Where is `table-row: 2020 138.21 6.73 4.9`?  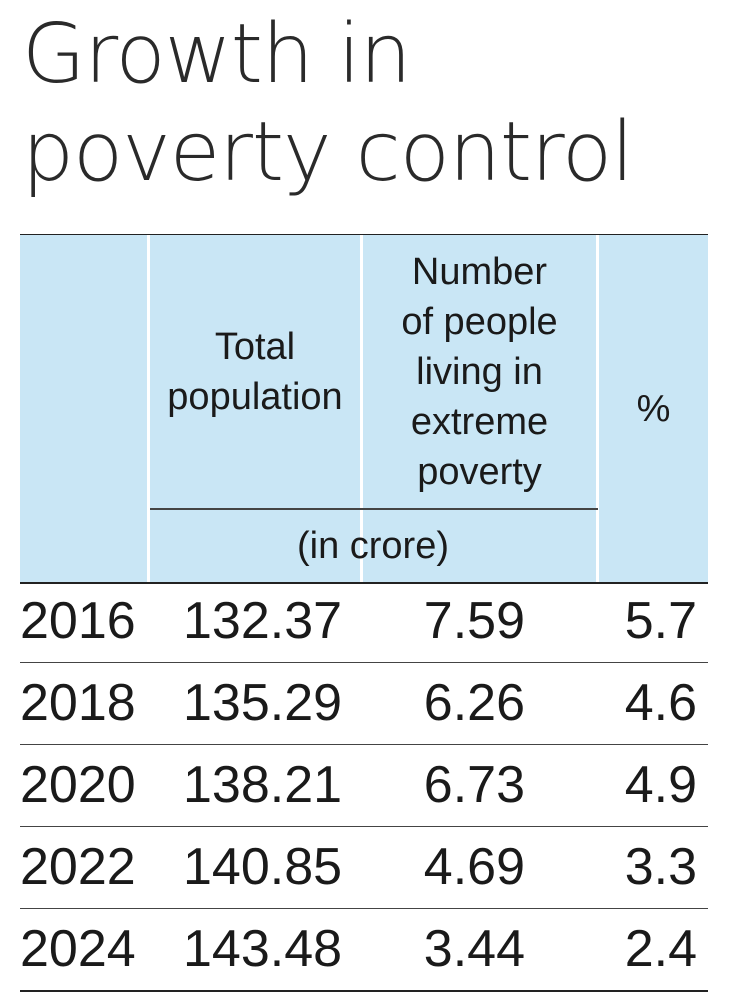
table-row: 2020 138.21 6.73 4.9 is located at coordinates (364, 786).